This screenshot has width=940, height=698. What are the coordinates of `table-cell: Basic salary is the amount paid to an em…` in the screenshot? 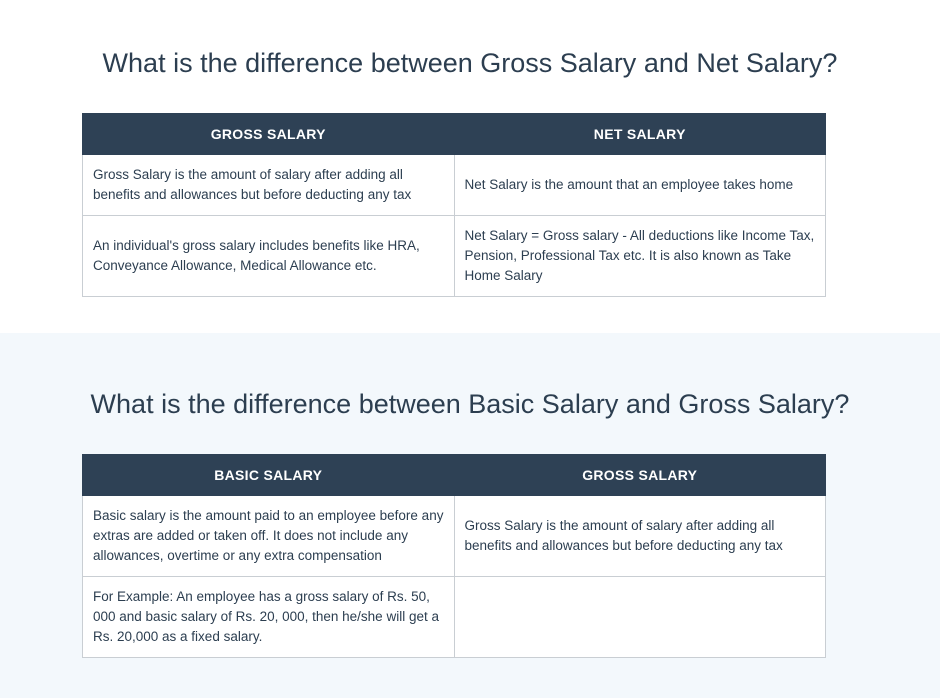 It's located at (268, 536).